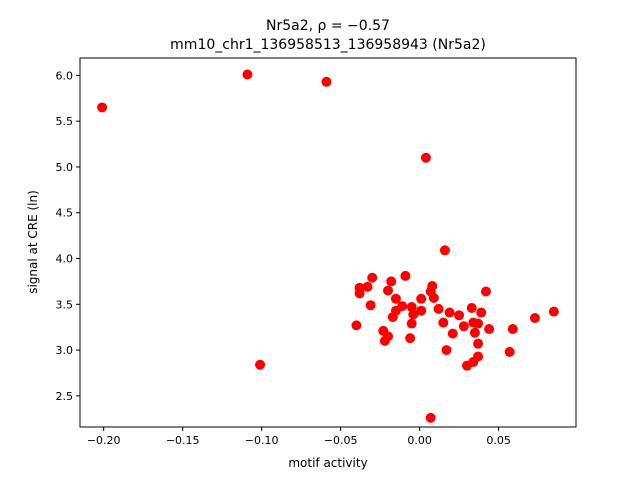 The width and height of the screenshot is (640, 484). What do you see at coordinates (183, 440) in the screenshot?
I see `x-tick-label: −0.15` at bounding box center [183, 440].